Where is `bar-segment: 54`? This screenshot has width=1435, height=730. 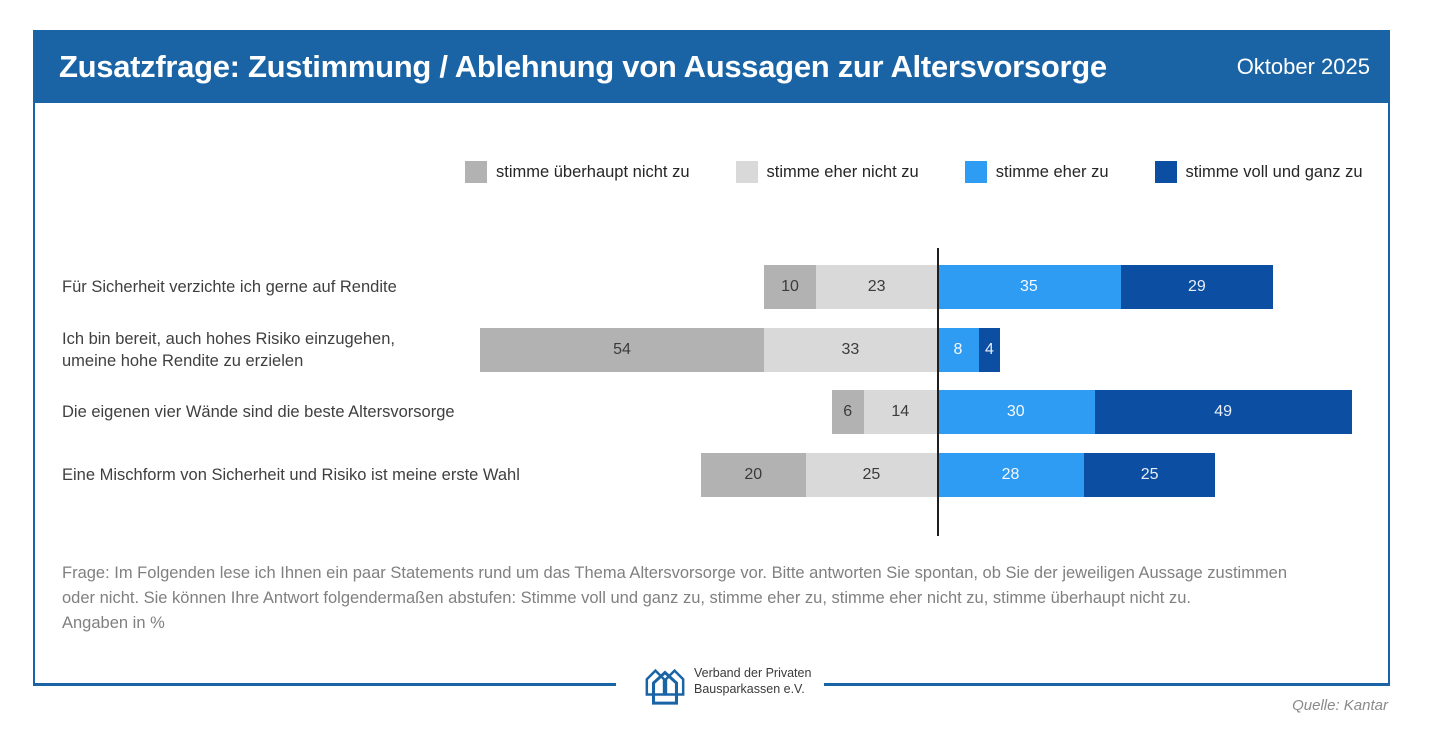
bar-segment: 54 is located at coordinates (622, 350).